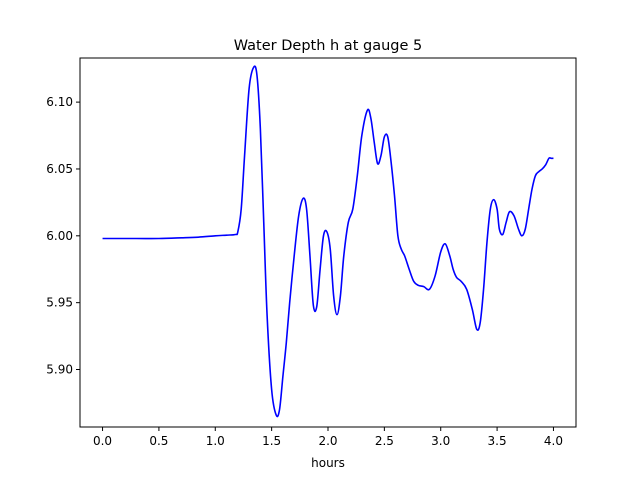  What do you see at coordinates (497, 441) in the screenshot?
I see `x-tick-label: 3.5` at bounding box center [497, 441].